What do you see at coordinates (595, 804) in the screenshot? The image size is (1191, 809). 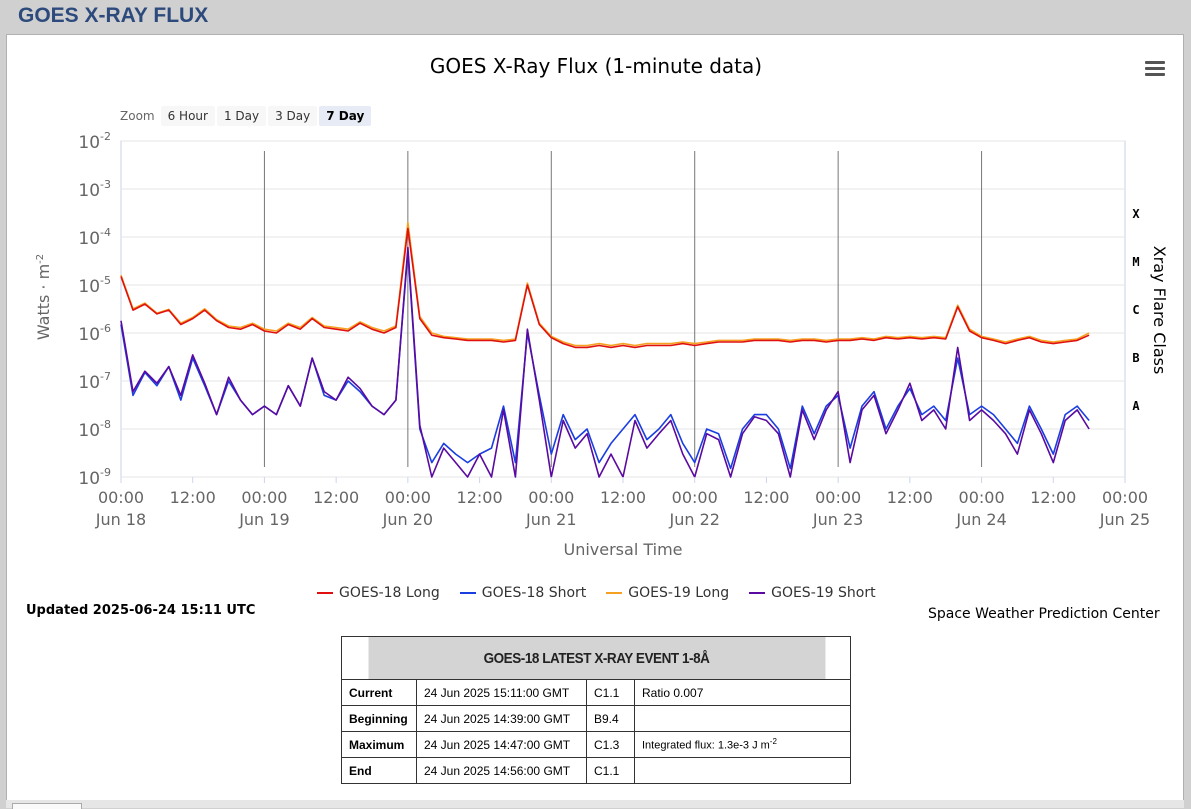 I see `bottom-scroll-strip` at bounding box center [595, 804].